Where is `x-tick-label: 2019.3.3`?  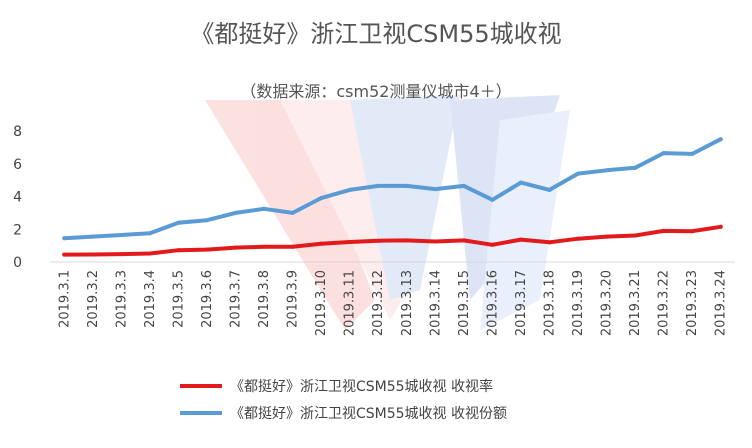 x-tick-label: 2019.3.3 is located at coordinates (121, 299).